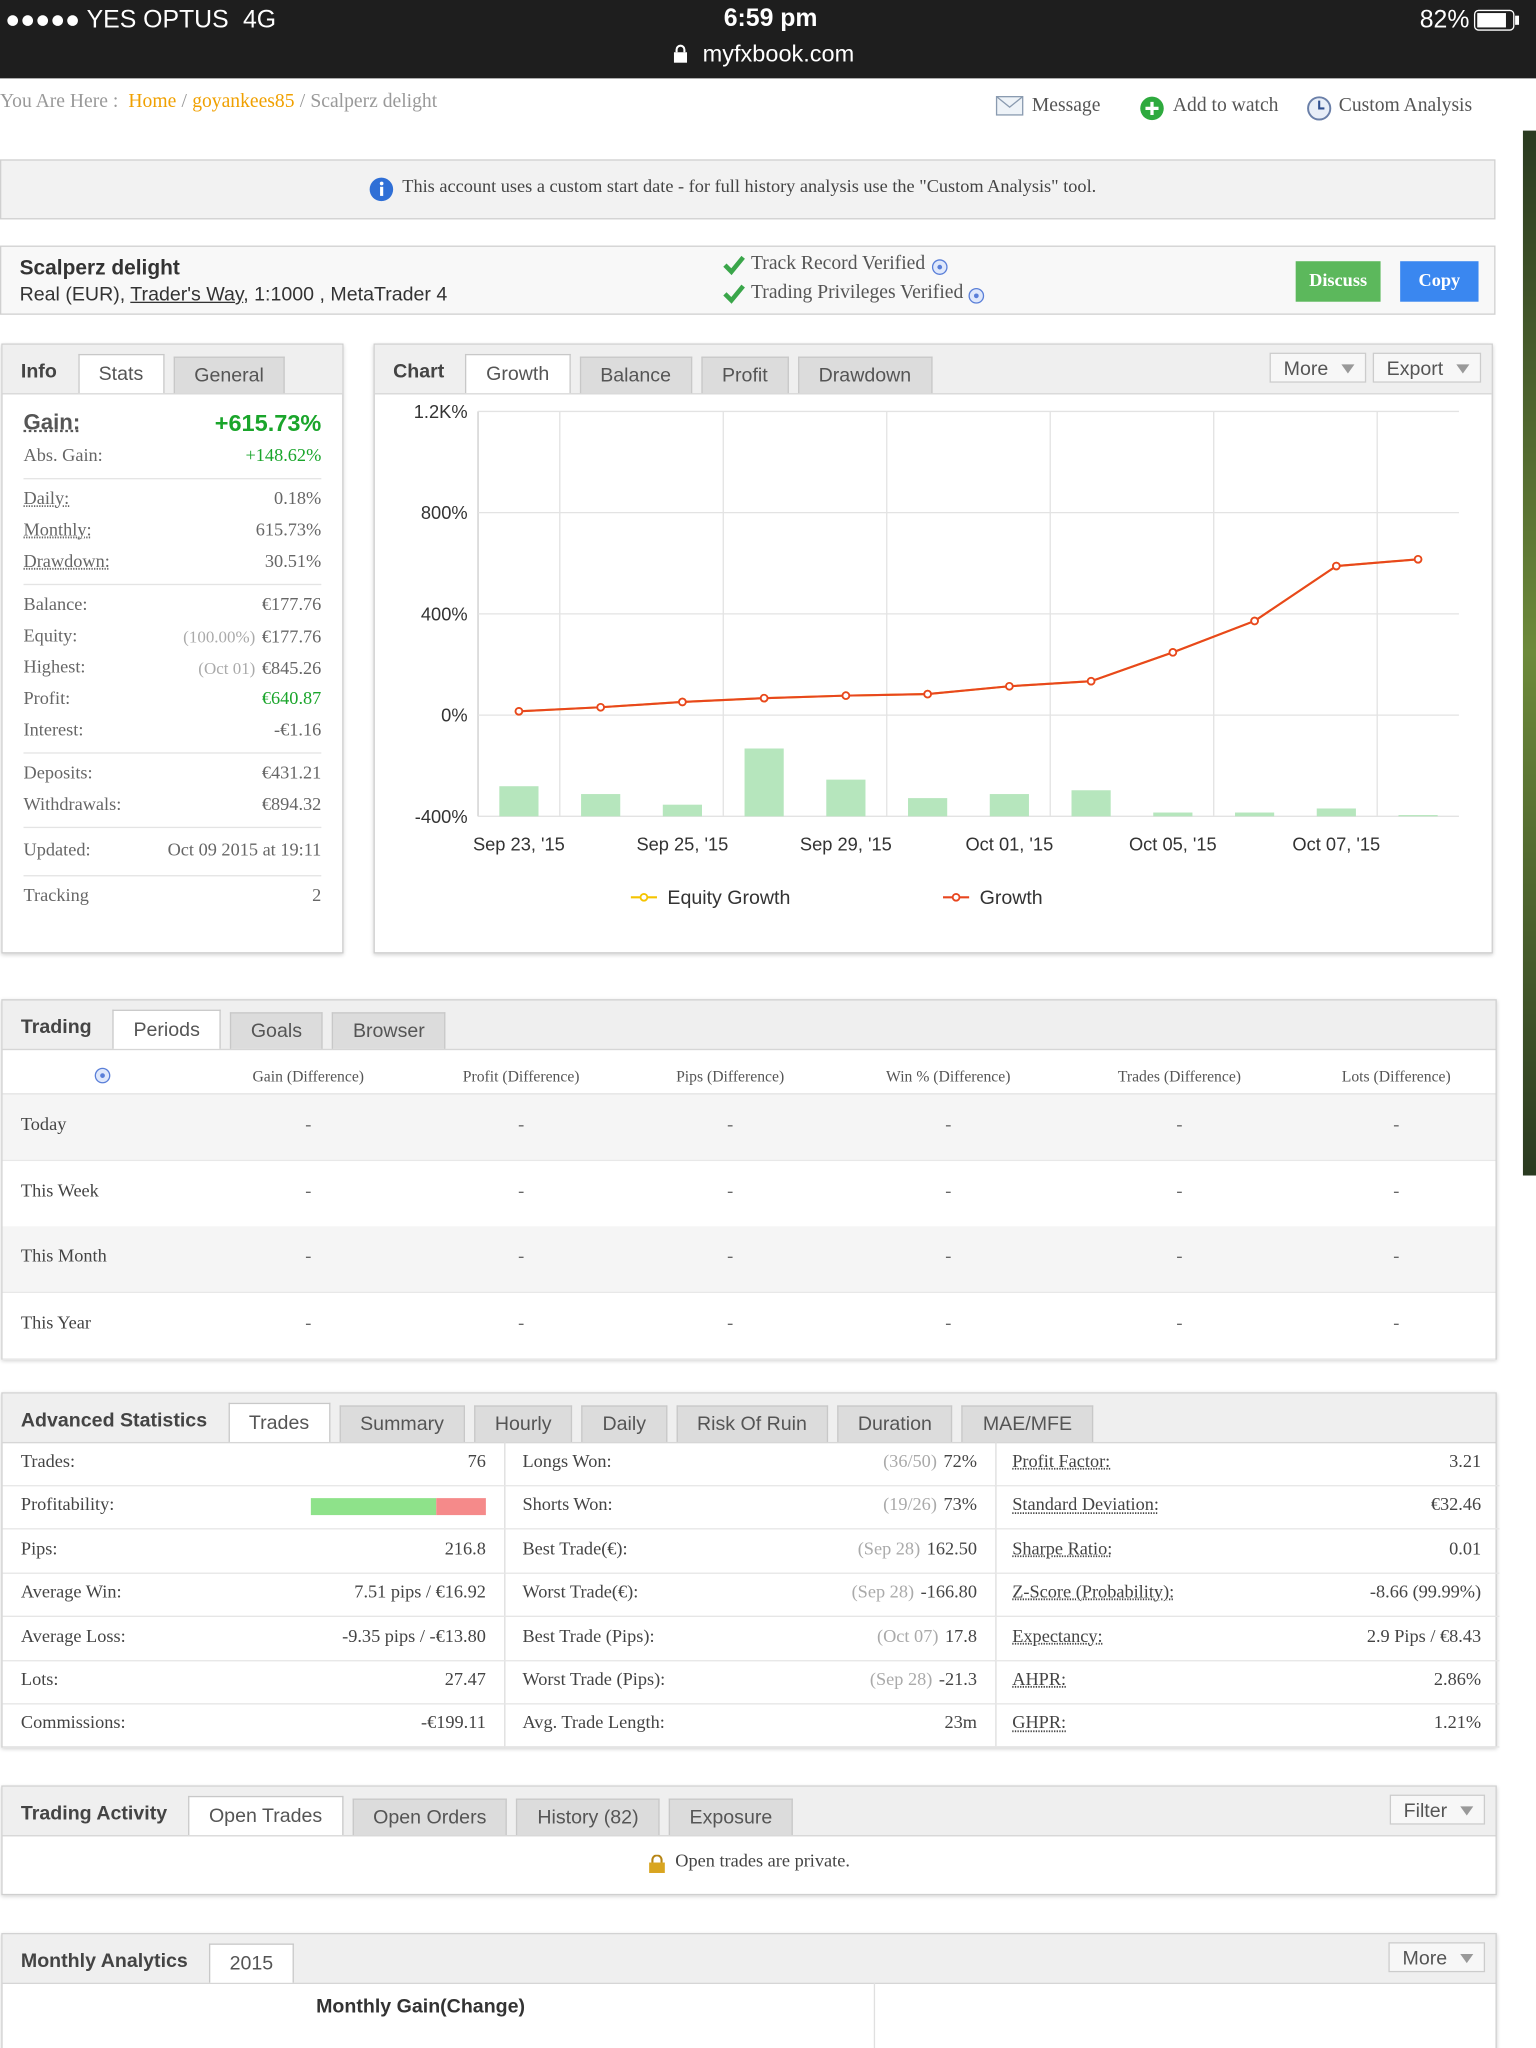 The image size is (1536, 2048). What do you see at coordinates (55, 1323) in the screenshot?
I see `row-label: This Year` at bounding box center [55, 1323].